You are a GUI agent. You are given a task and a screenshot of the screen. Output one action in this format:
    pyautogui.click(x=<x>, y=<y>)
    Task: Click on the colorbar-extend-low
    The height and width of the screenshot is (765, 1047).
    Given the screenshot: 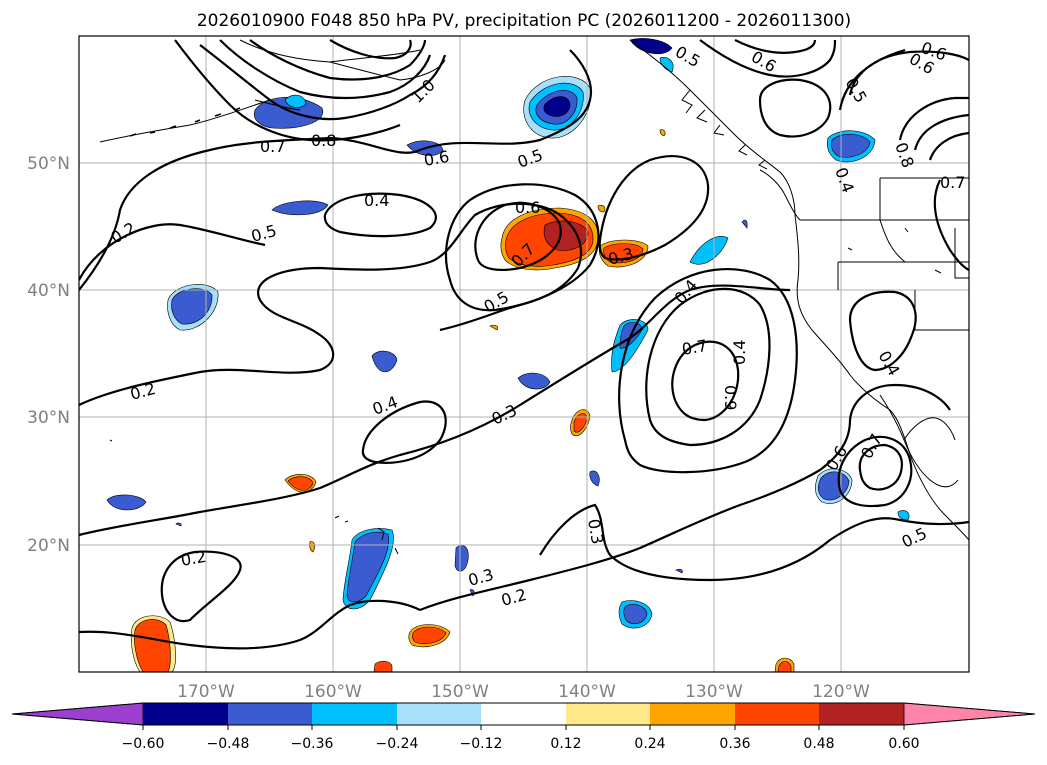 What is the action you would take?
    pyautogui.click(x=77, y=714)
    